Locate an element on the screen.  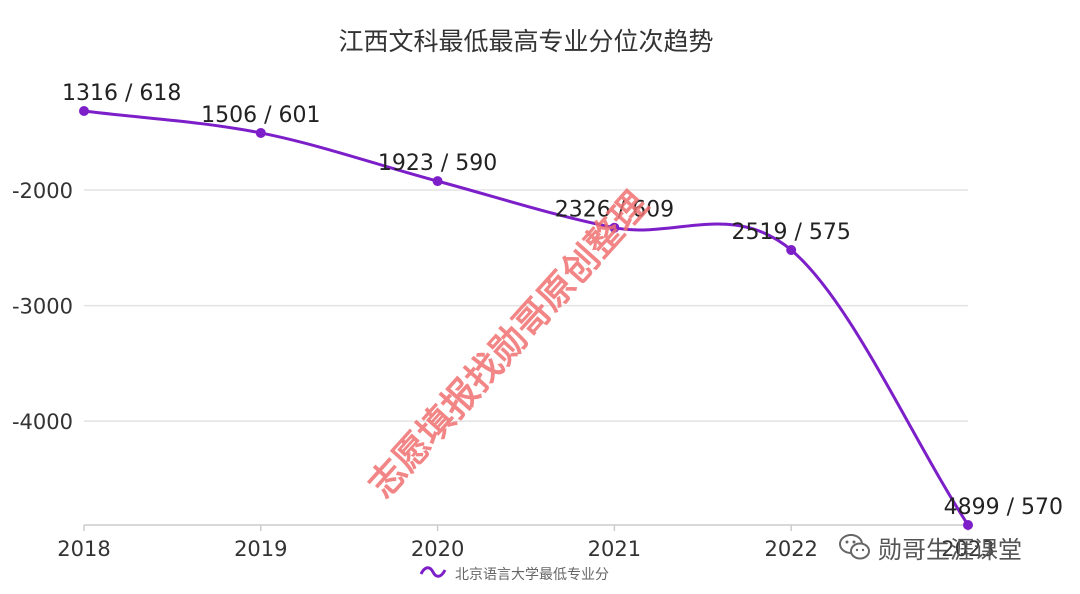
x-tick-label: 2018 is located at coordinates (83, 549).